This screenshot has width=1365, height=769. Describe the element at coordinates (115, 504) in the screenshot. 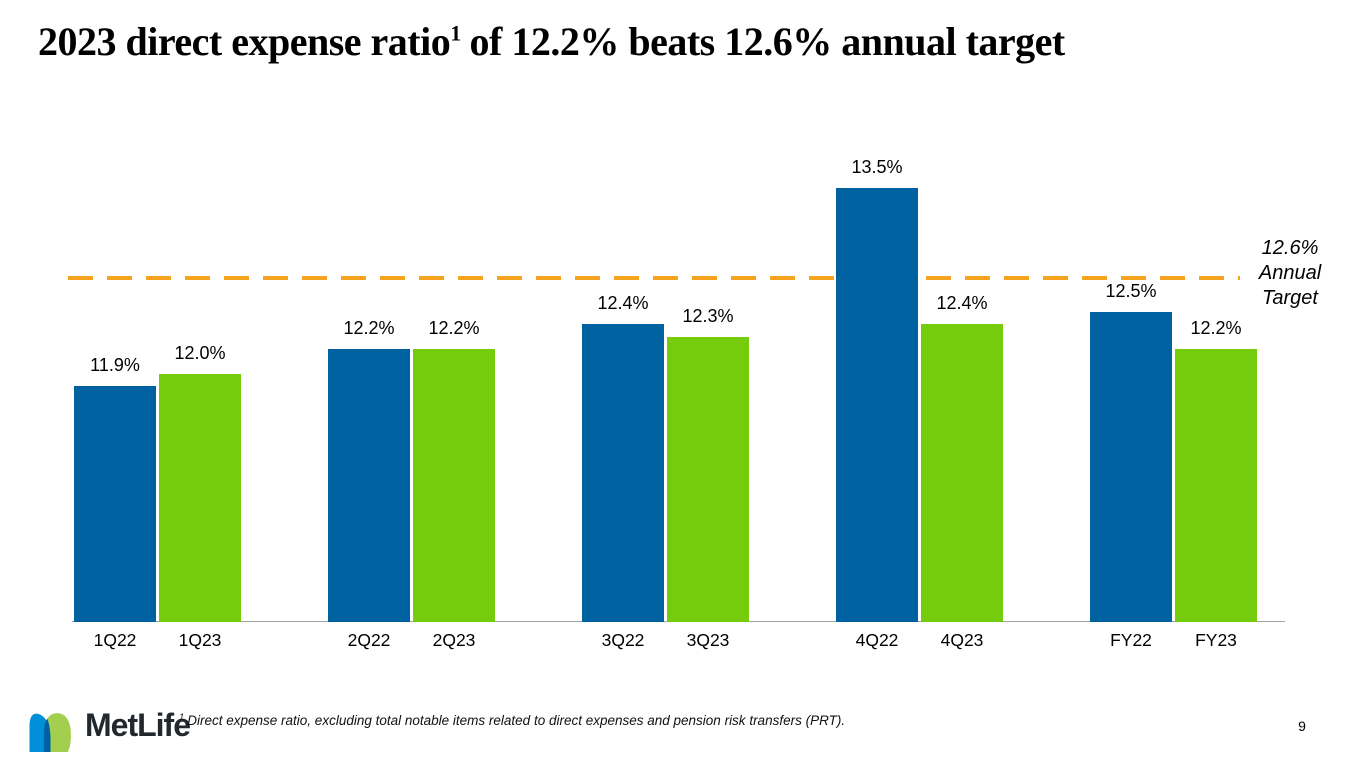

I see `bar-1Q22` at that location.